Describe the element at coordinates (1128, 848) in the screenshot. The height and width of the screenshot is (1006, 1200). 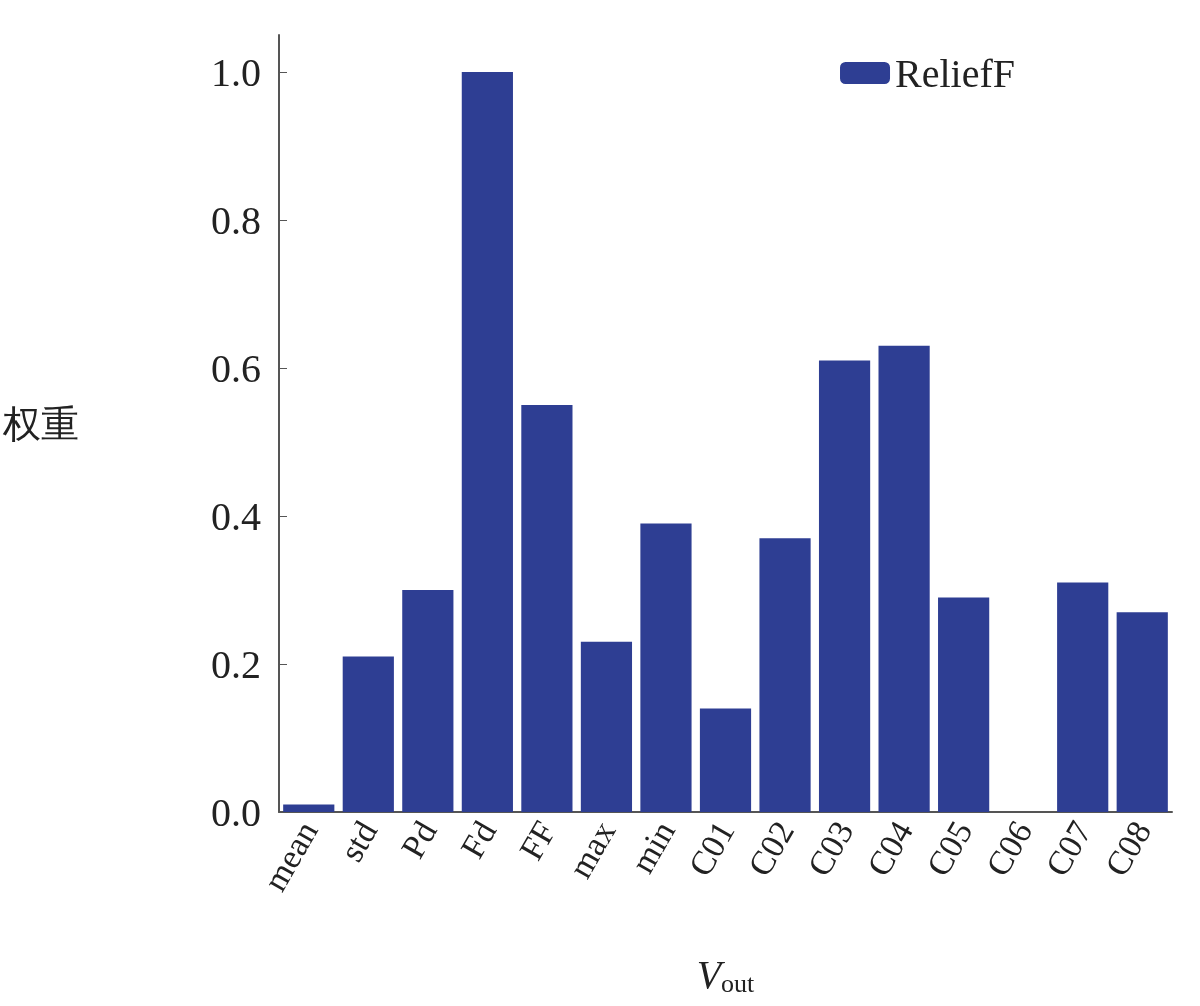
I see `x-tick-label: C08` at that location.